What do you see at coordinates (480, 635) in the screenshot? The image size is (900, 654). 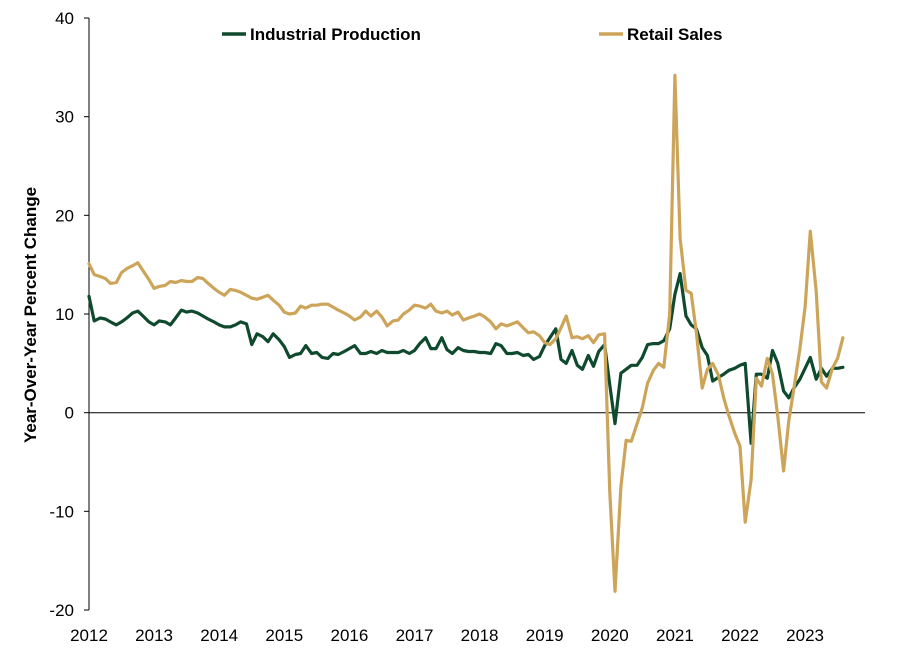 I see `x-tick-label: 2018` at bounding box center [480, 635].